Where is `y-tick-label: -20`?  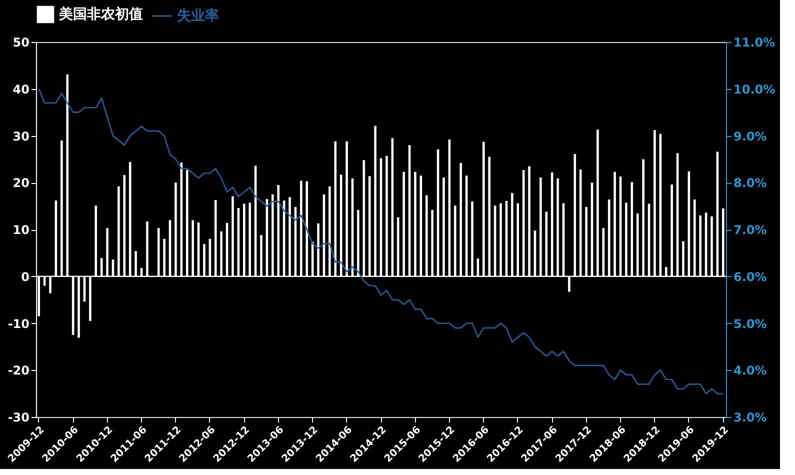 y-tick-label: -20 is located at coordinates (19, 371).